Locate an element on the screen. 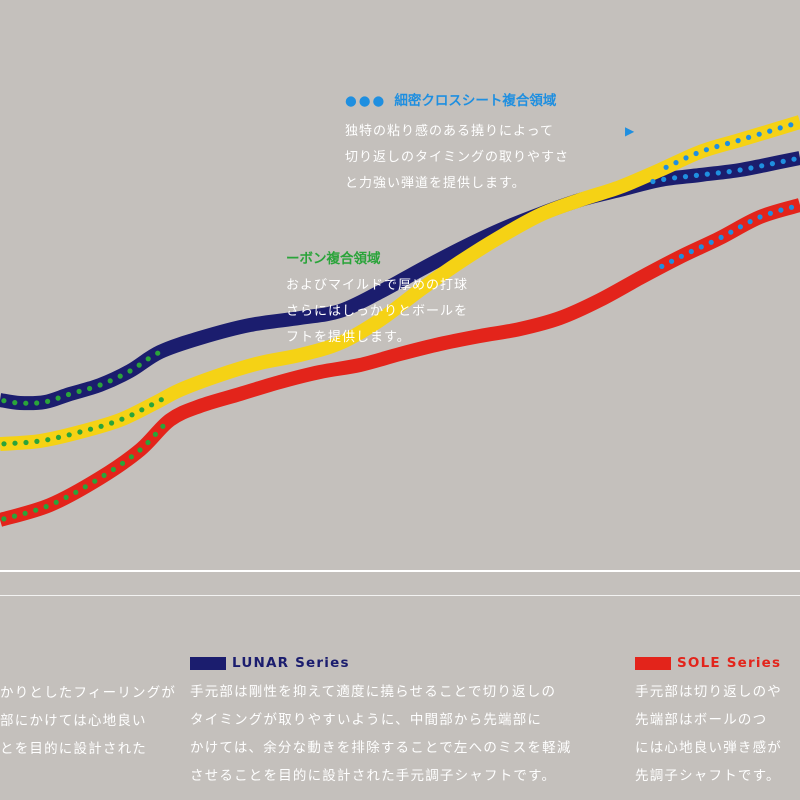  annotation-line: さらにはしっかりとボールを is located at coordinates (377, 311).